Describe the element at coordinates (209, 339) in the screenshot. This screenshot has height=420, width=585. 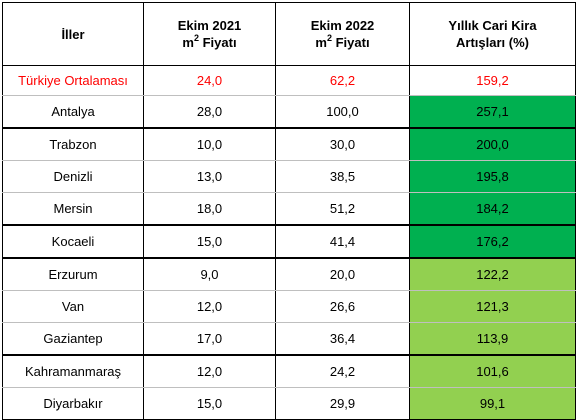
I see `oct2021-price: 17,0` at that location.